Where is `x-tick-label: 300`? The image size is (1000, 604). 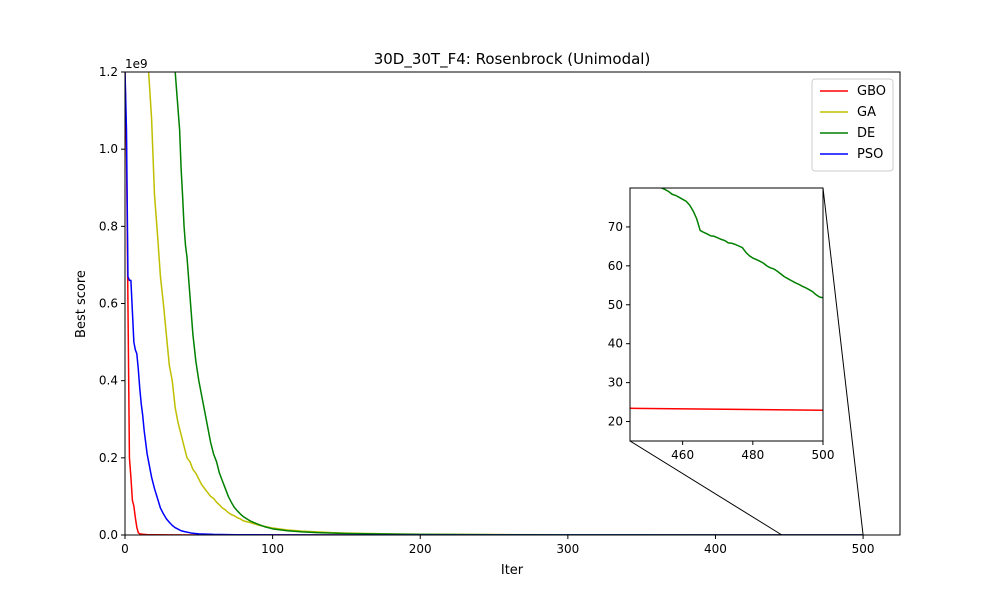
x-tick-label: 300 is located at coordinates (567, 549).